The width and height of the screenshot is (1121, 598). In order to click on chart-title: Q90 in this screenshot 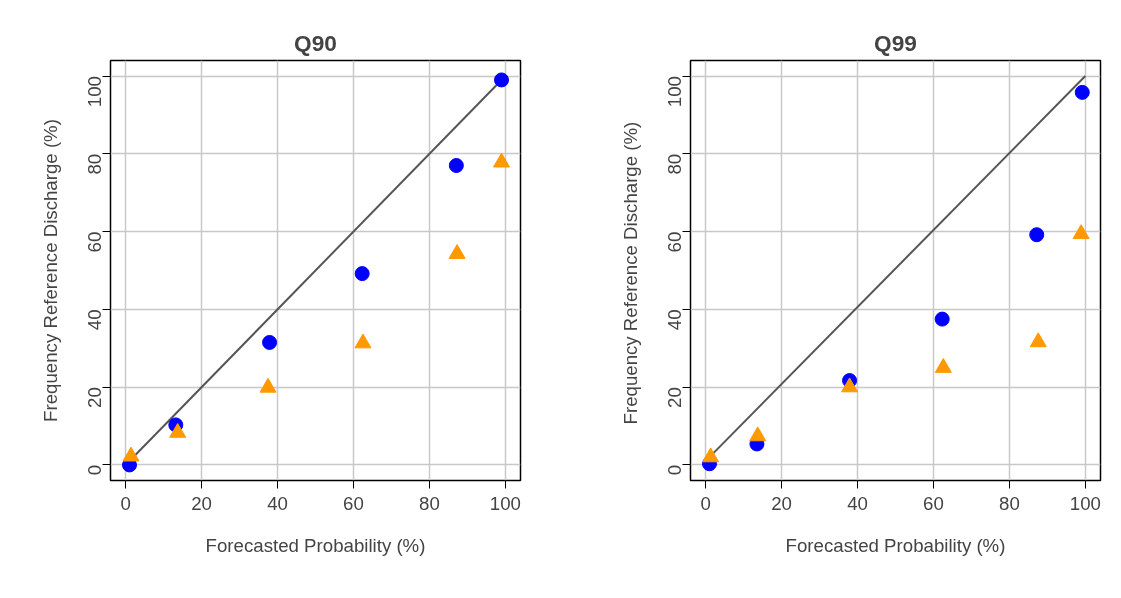, I will do `click(315, 42)`.